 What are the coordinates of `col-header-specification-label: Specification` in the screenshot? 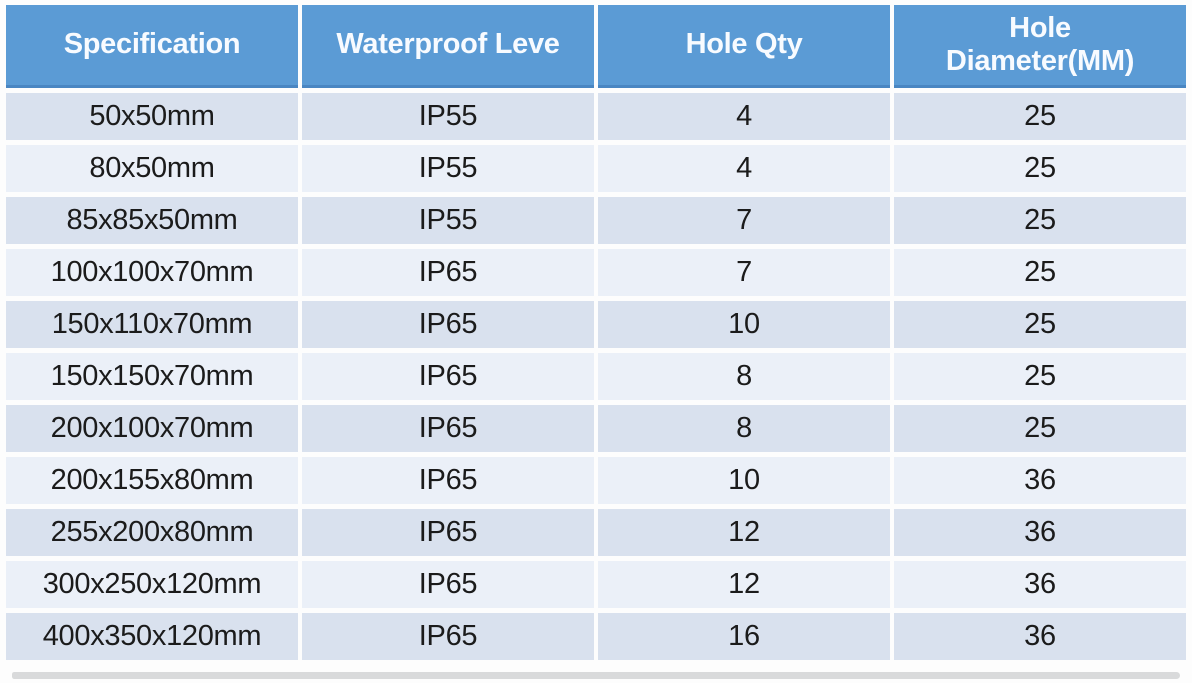 It's located at (152, 44).